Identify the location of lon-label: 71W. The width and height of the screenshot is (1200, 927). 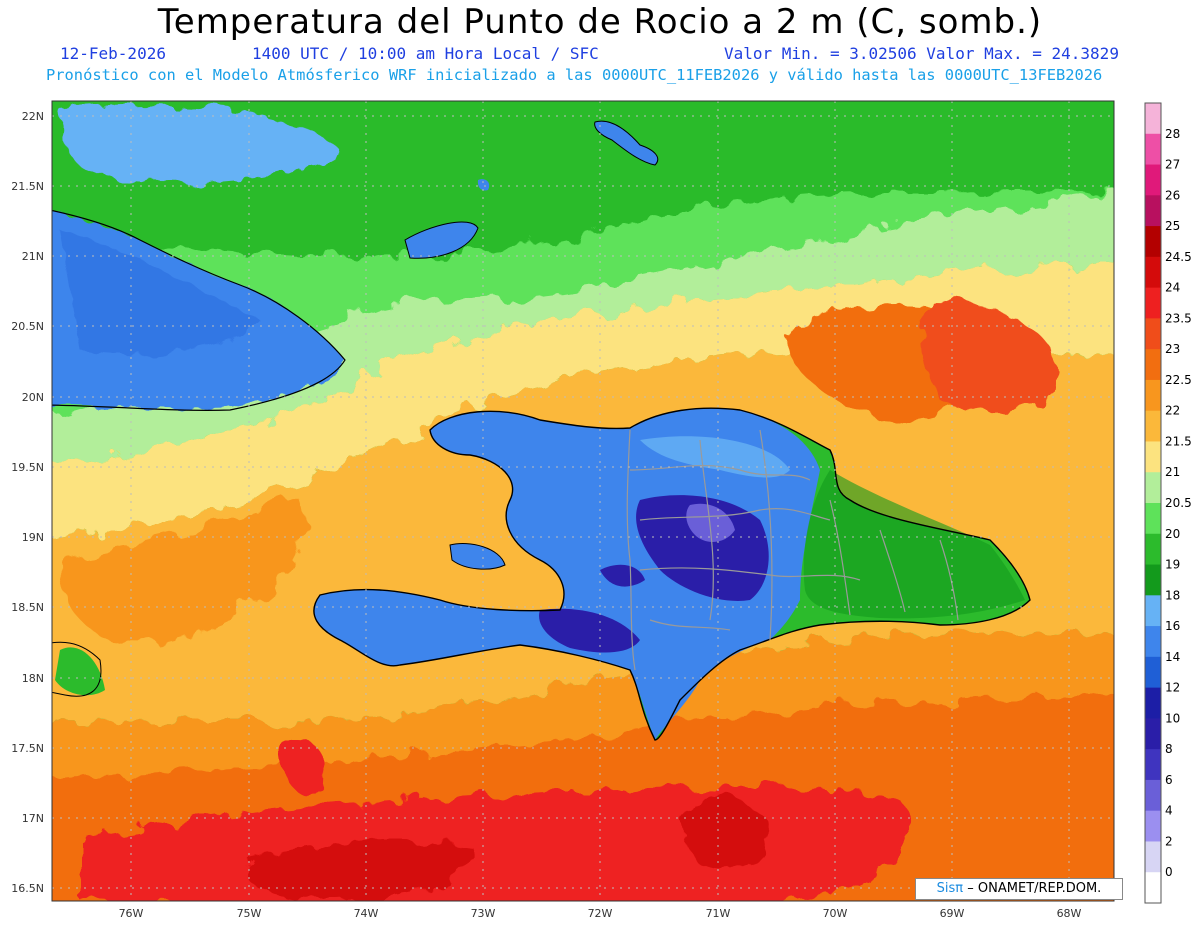
(718, 913).